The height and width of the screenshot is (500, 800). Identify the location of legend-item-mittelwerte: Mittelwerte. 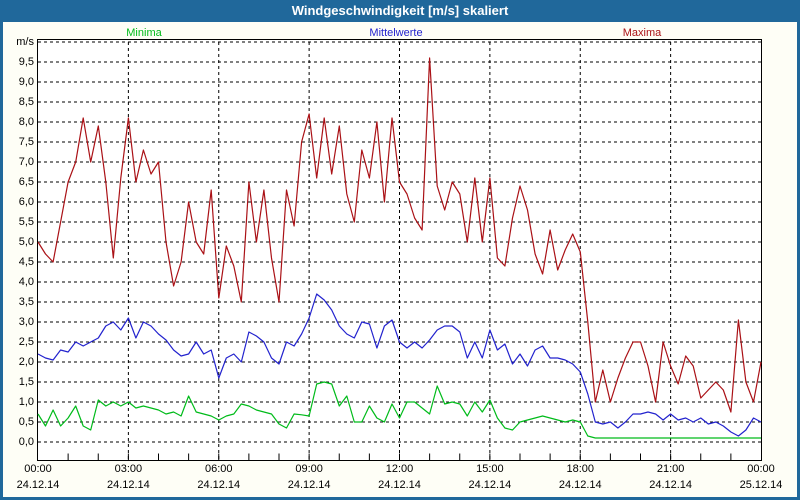
(395, 33).